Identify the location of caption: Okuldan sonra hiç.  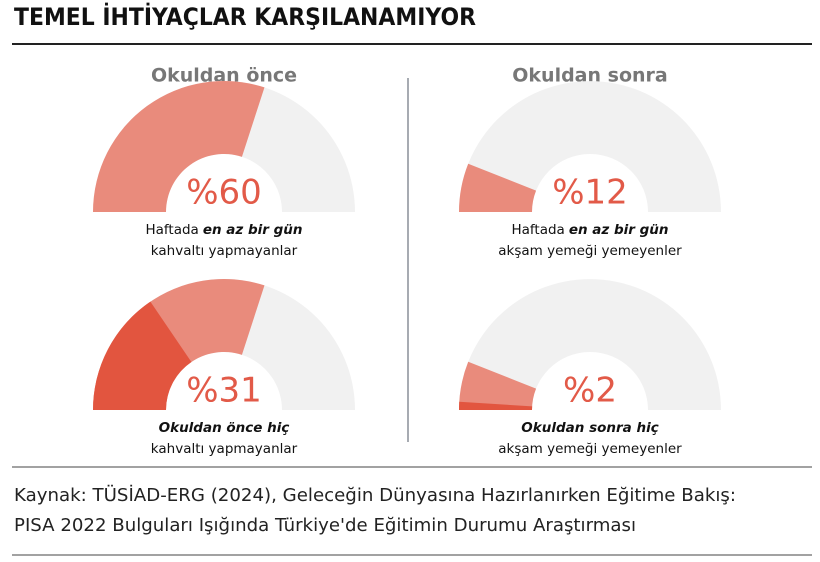
(589, 428).